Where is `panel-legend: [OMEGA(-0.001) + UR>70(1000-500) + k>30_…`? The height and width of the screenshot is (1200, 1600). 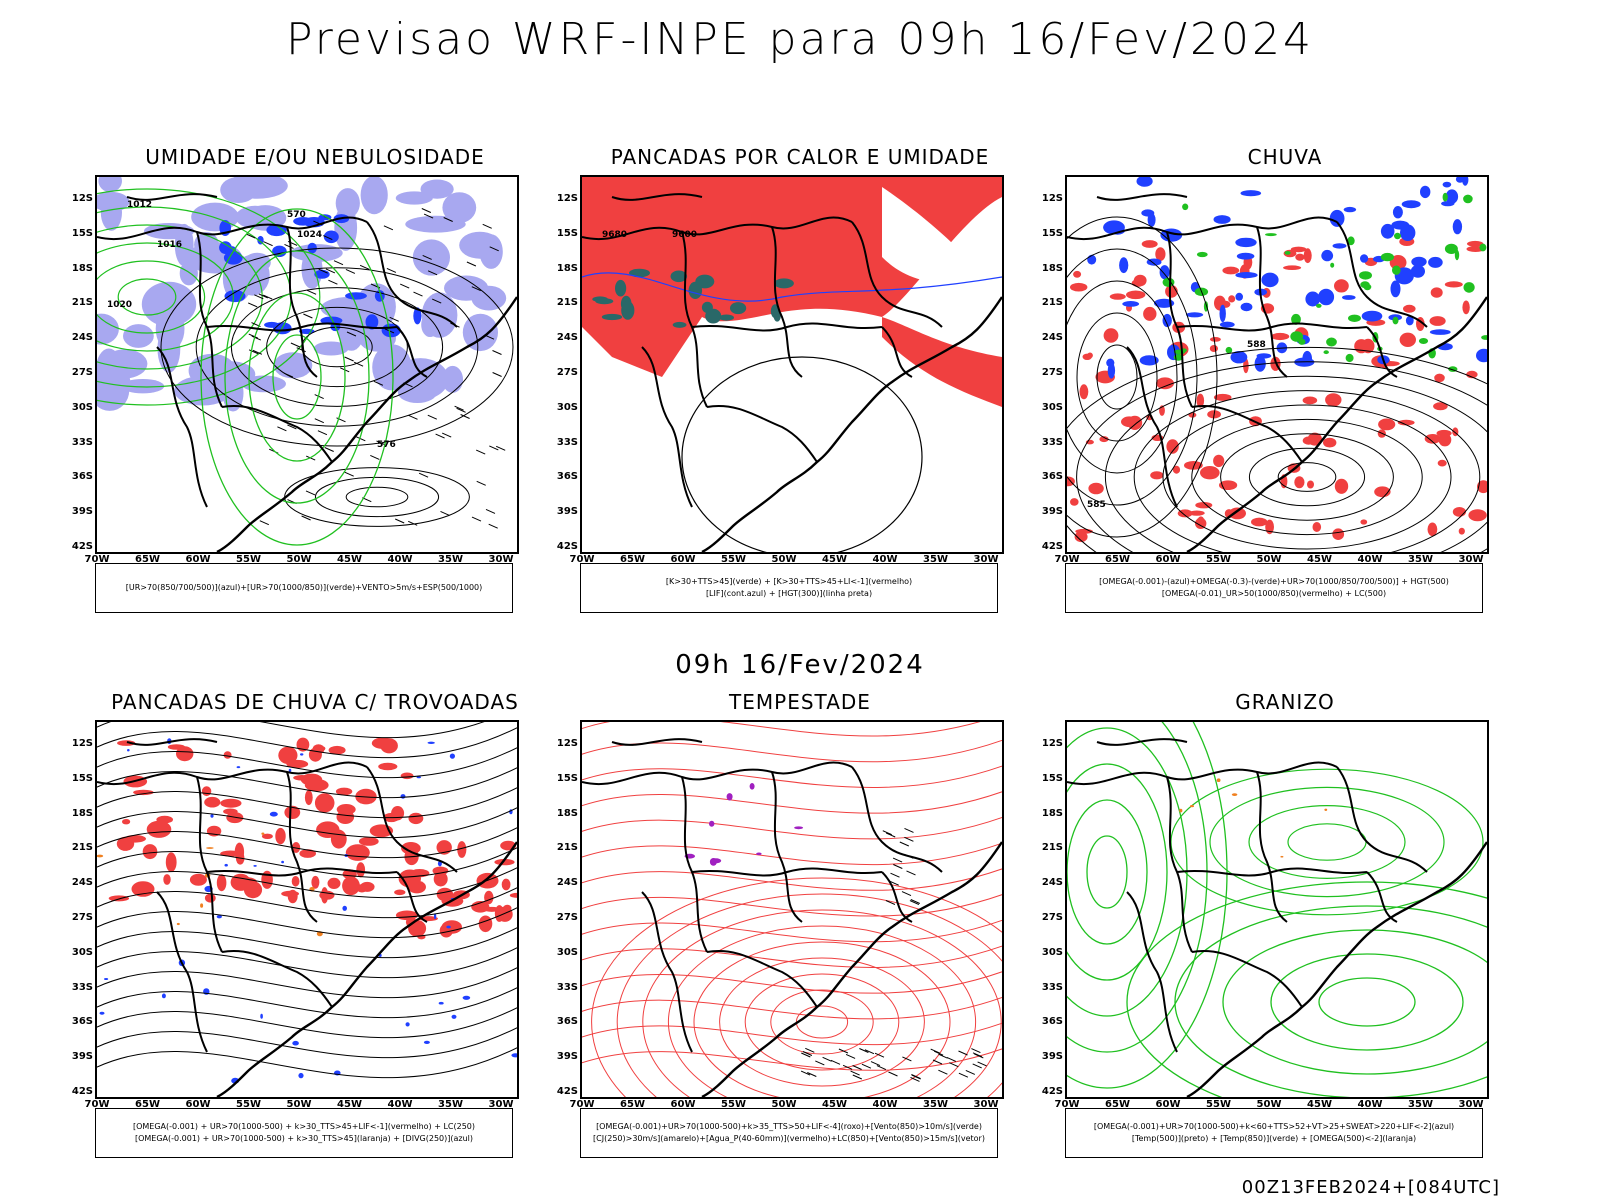
panel-legend: [OMEGA(-0.001) + UR>70(1000-500) + k>30_… is located at coordinates (304, 1133).